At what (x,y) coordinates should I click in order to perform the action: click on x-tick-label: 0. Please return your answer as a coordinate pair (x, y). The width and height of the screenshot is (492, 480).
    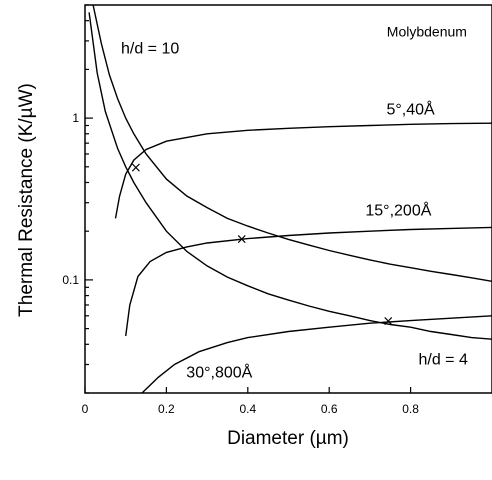
    Looking at the image, I should click on (85, 409).